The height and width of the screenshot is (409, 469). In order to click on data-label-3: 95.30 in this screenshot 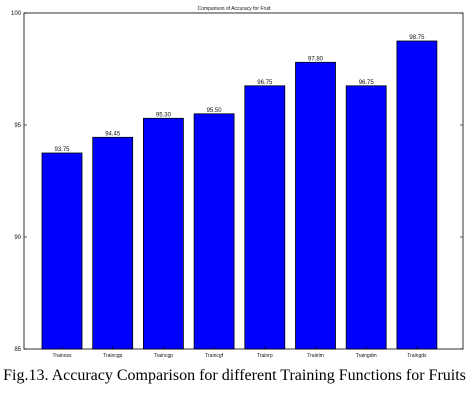, I will do `click(164, 115)`.